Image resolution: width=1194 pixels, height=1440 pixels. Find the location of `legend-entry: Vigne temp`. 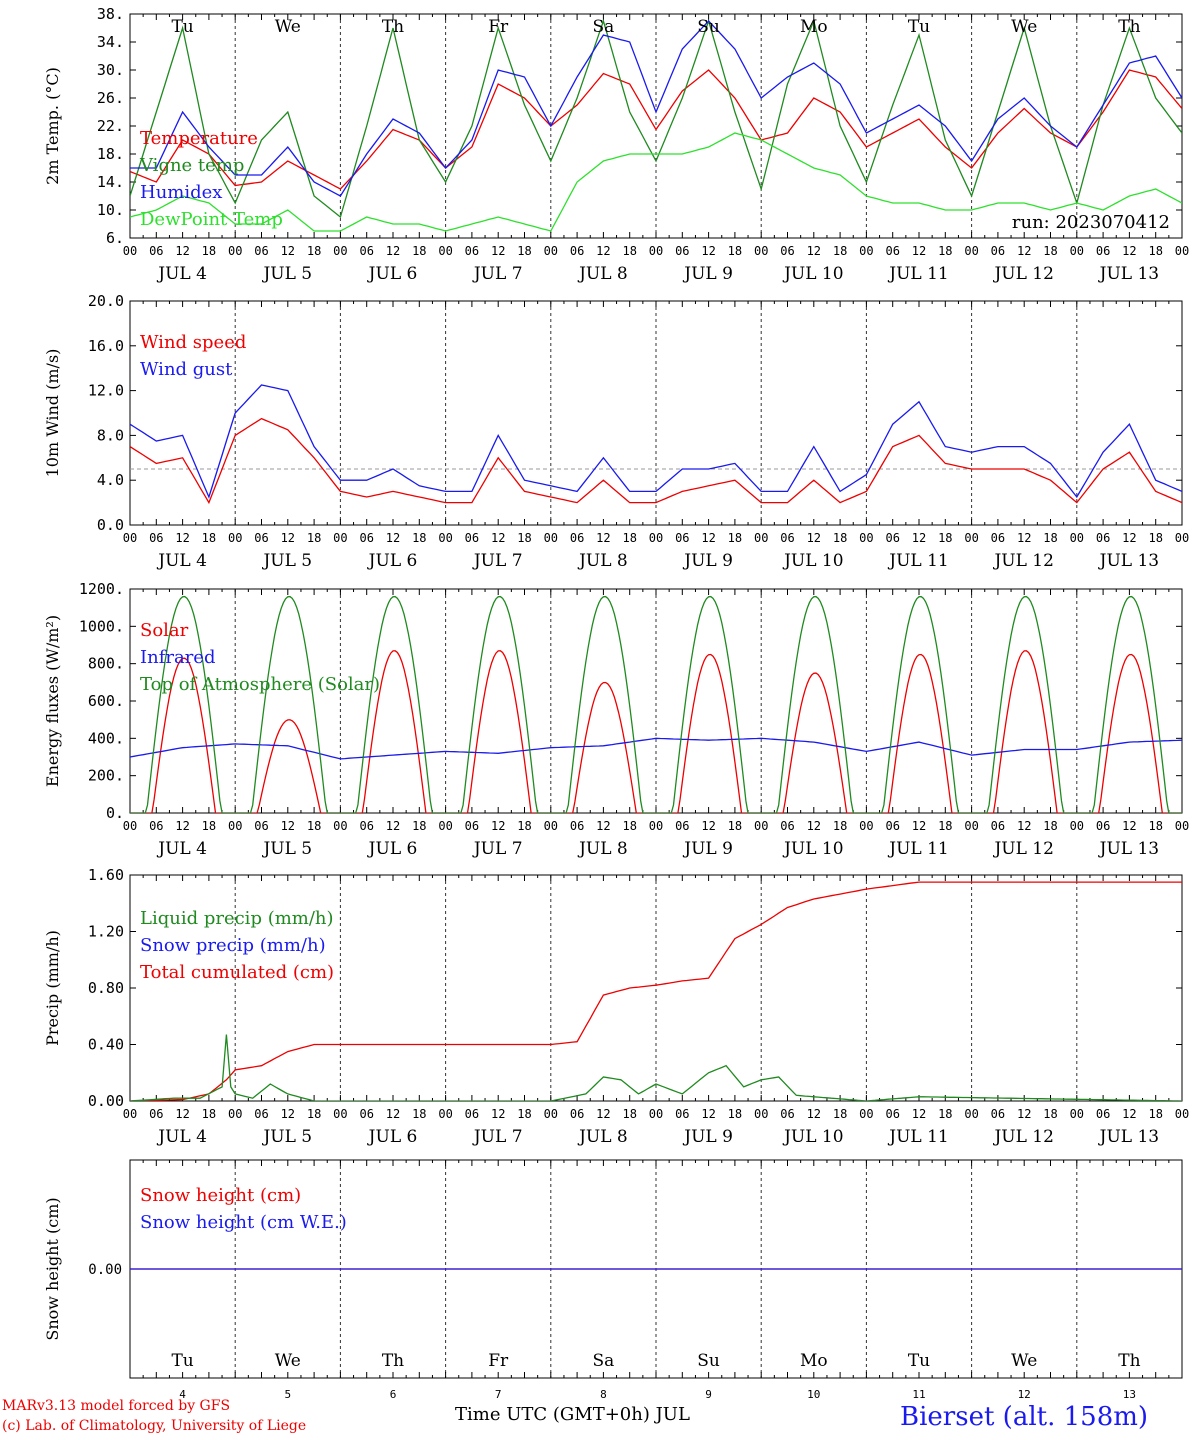

legend-entry: Vigne temp is located at coordinates (191, 165).